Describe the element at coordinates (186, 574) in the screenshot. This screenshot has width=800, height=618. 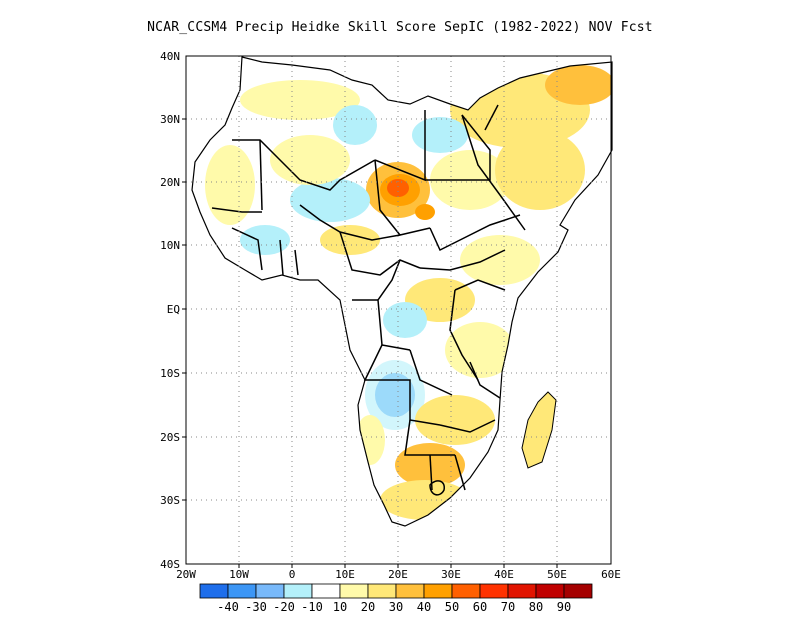
I see `lon-tick-label: 20W` at that location.